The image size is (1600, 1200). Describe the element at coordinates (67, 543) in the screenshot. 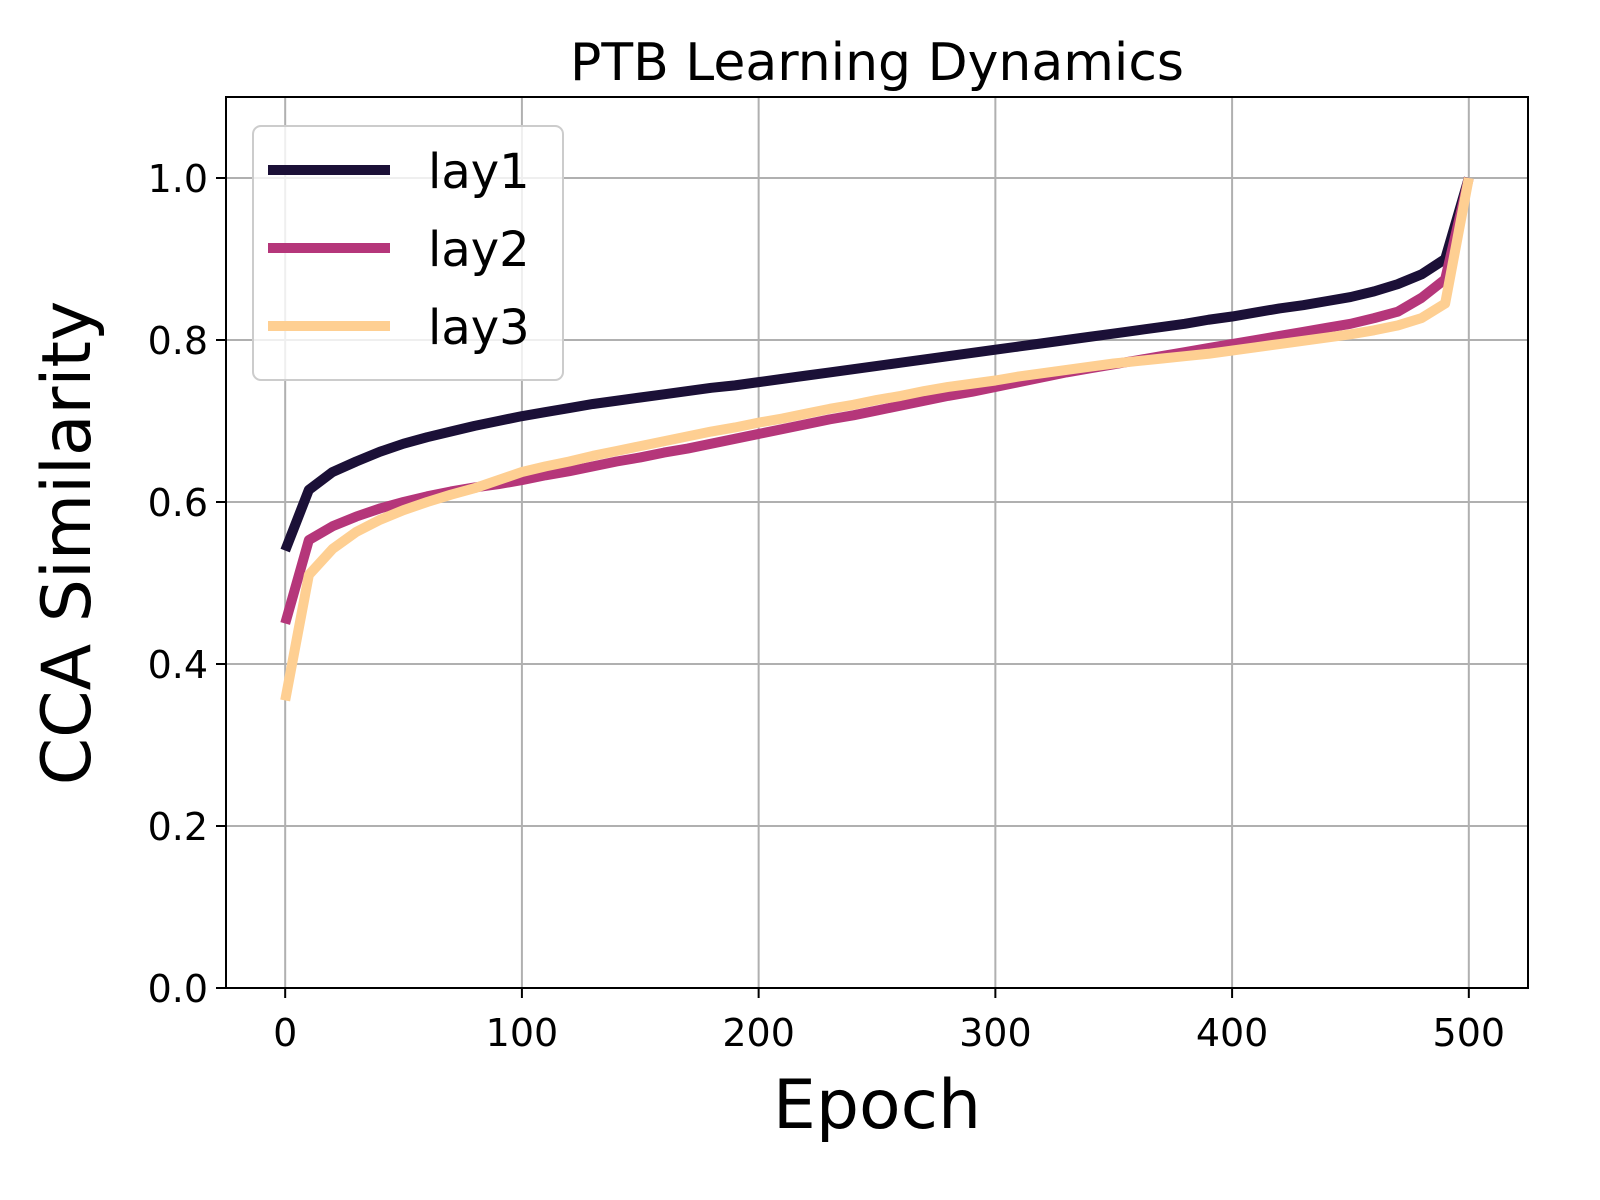

I see `y-axis-label: CCA Similarity` at that location.